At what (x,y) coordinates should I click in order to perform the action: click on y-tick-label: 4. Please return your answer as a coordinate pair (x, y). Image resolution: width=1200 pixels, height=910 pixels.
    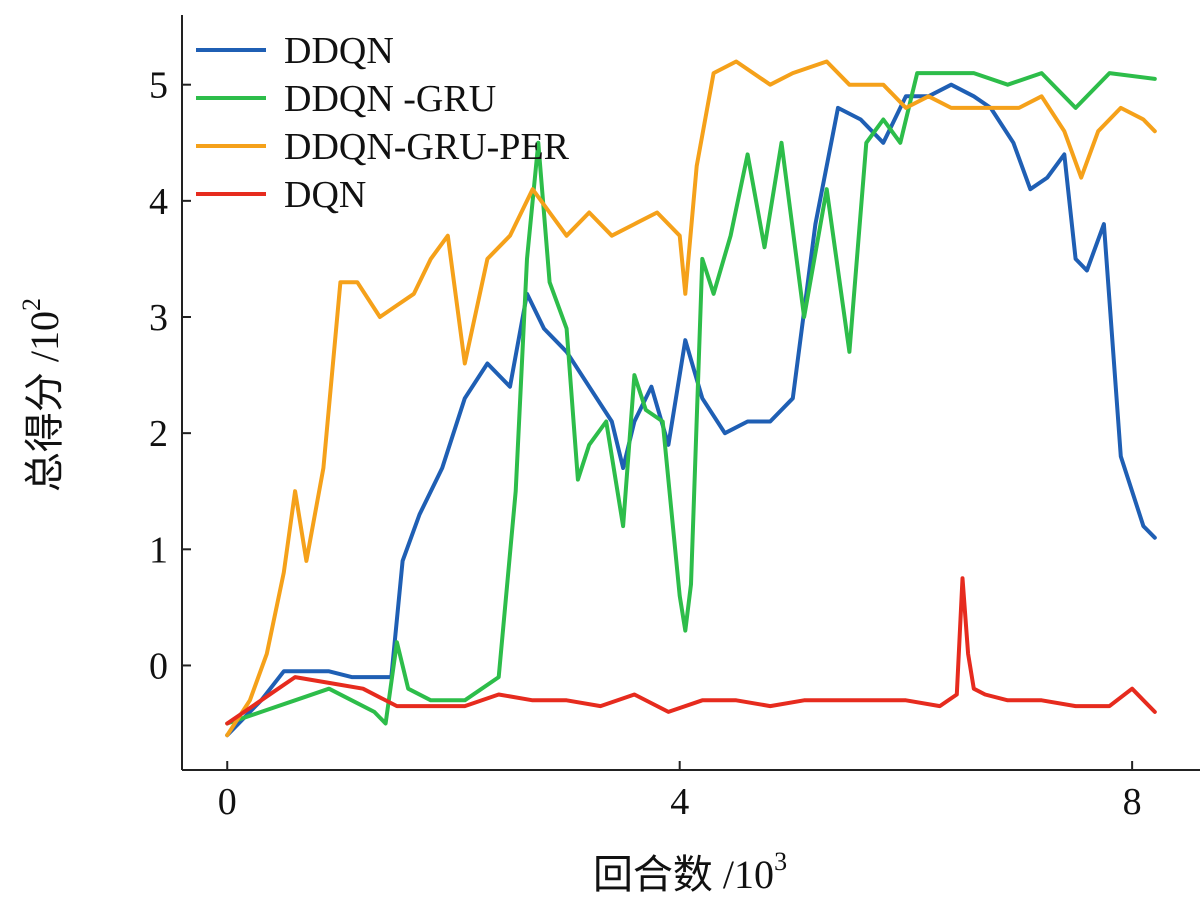
    Looking at the image, I should click on (158, 202).